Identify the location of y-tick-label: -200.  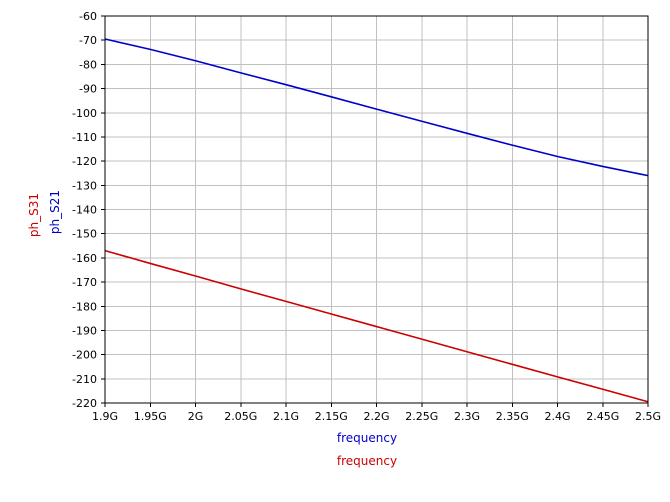
(84, 355).